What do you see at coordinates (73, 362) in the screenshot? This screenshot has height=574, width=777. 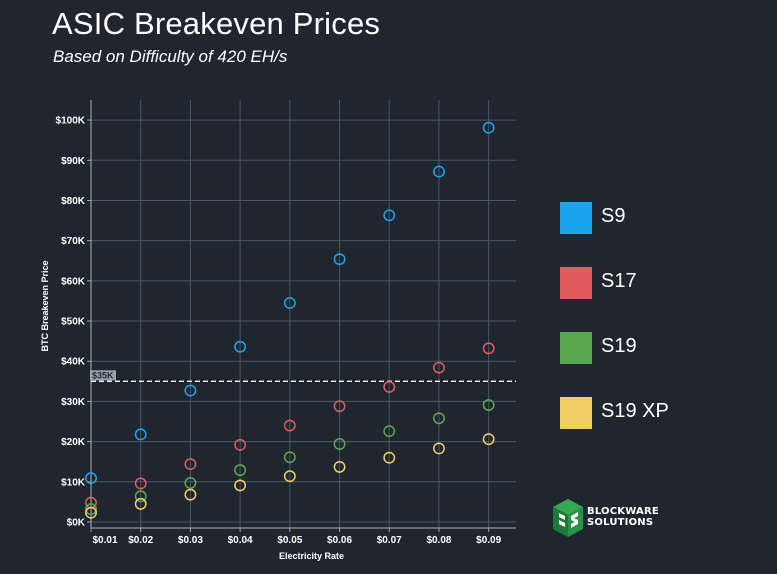 I see `y-tick-label: $40K` at bounding box center [73, 362].